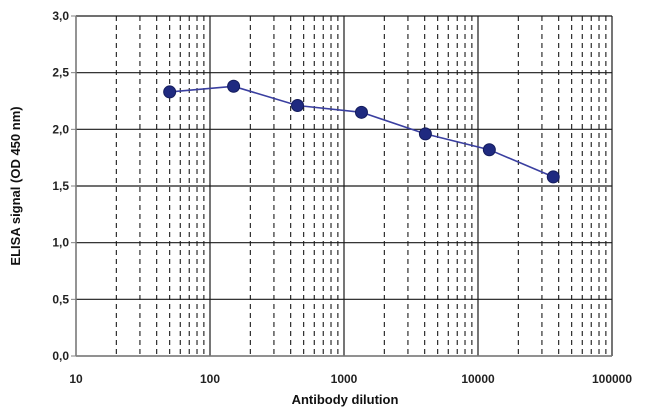 This screenshot has width=650, height=419. I want to click on y-axis-title: ELISA signal (OD 450 nm), so click(15, 185).